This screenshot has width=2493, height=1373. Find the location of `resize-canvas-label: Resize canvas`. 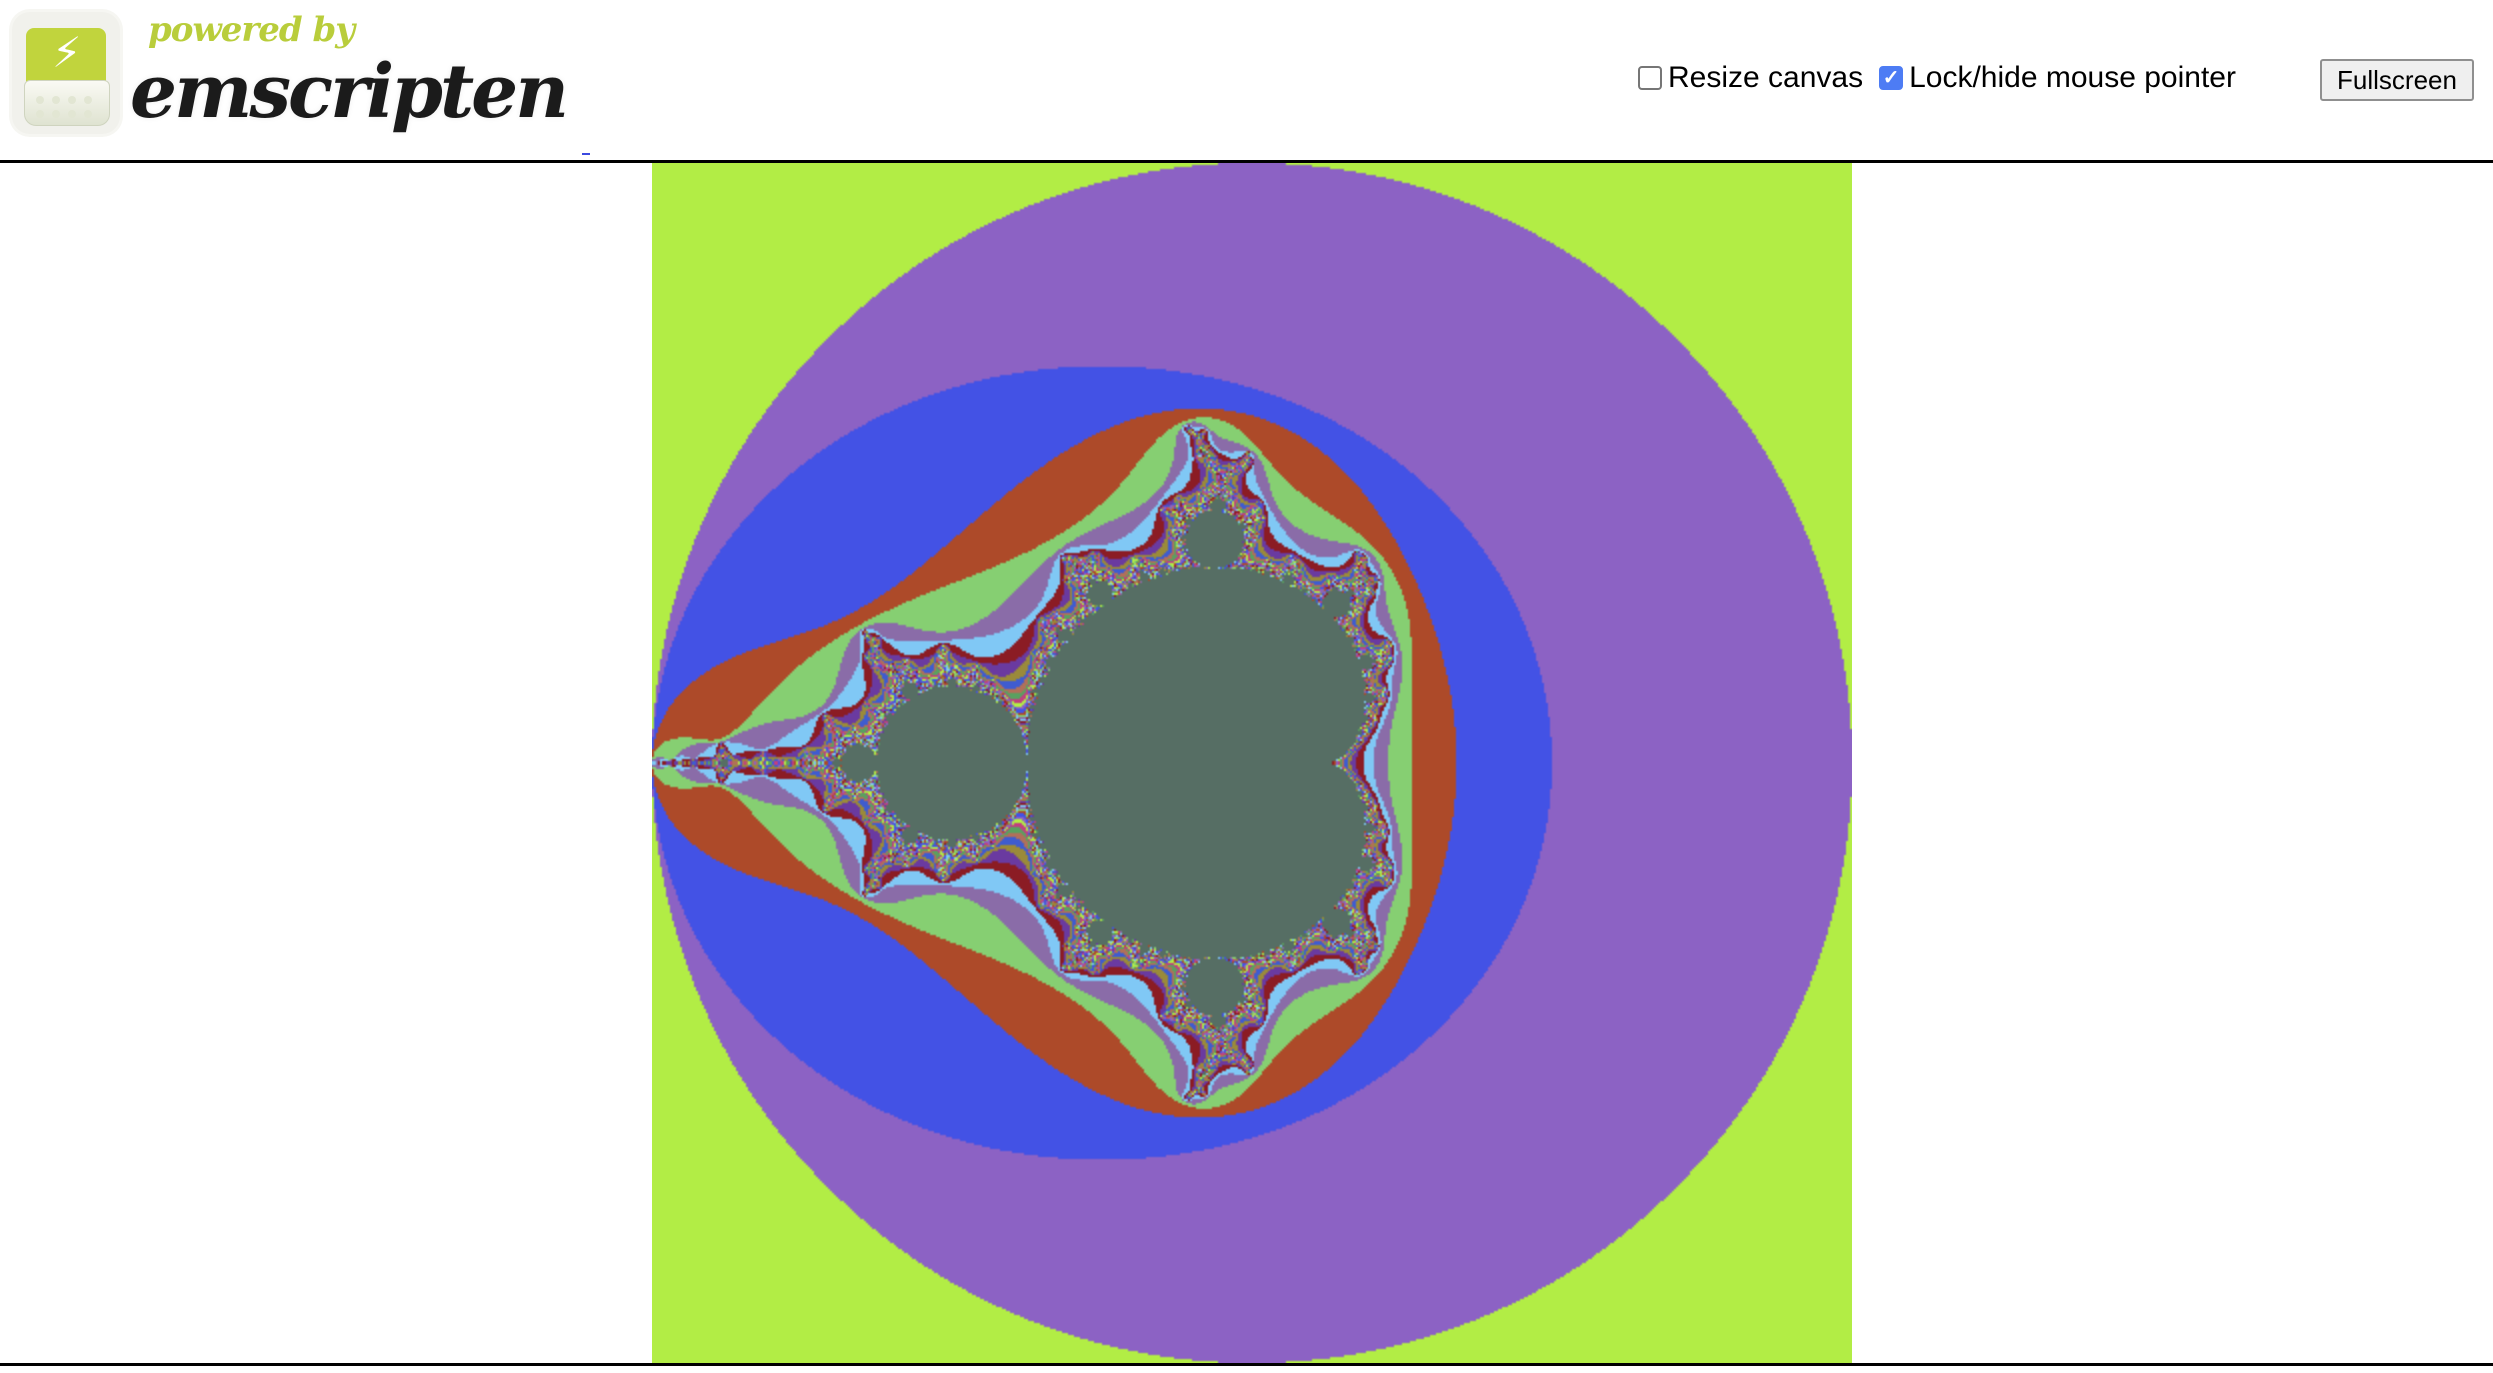

resize-canvas-label: Resize canvas is located at coordinates (1766, 77).